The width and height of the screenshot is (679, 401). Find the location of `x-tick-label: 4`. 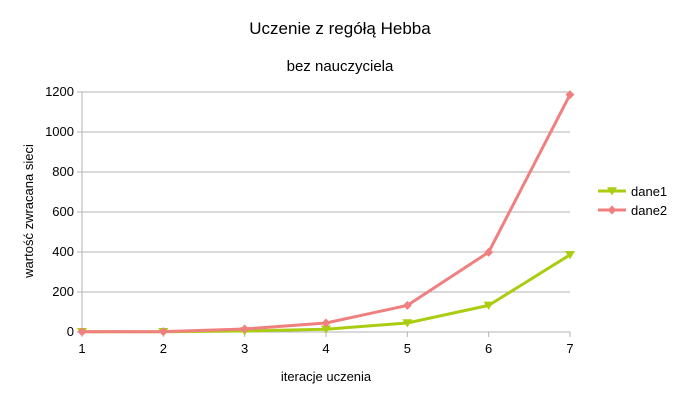

x-tick-label: 4 is located at coordinates (325, 348).